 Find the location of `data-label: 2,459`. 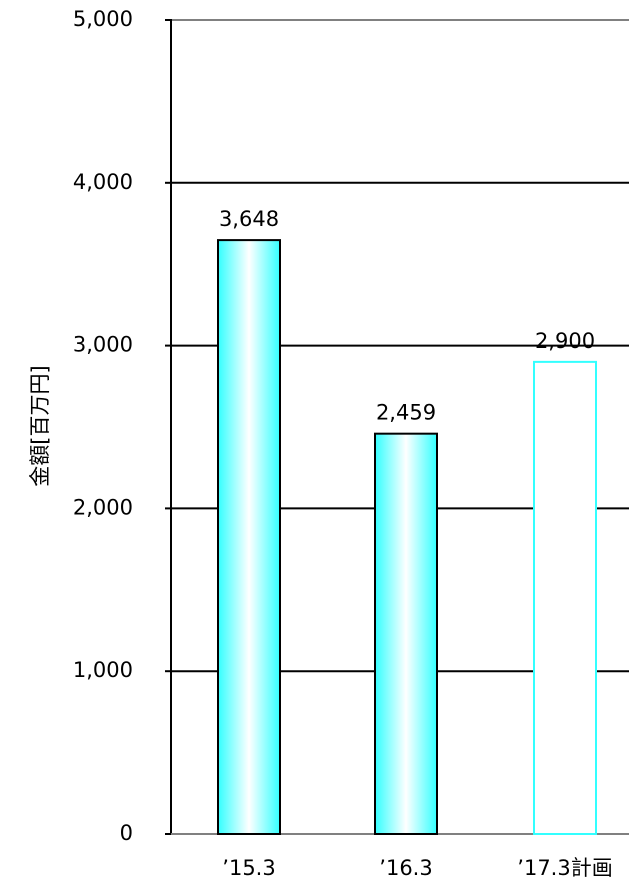

data-label: 2,459 is located at coordinates (406, 413).